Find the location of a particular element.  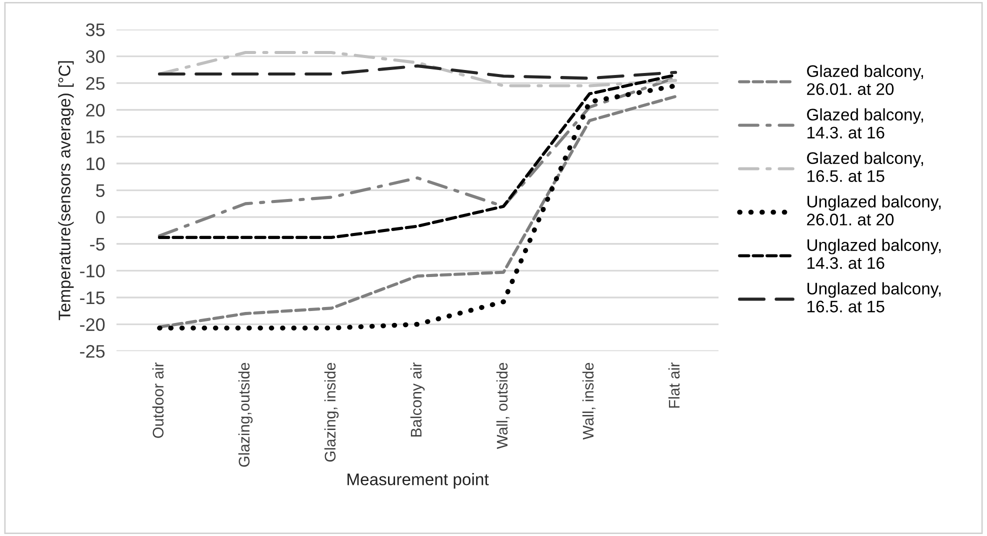

legend-label: Unglazed balcony, 14.3. at 16 is located at coordinates (874, 253).